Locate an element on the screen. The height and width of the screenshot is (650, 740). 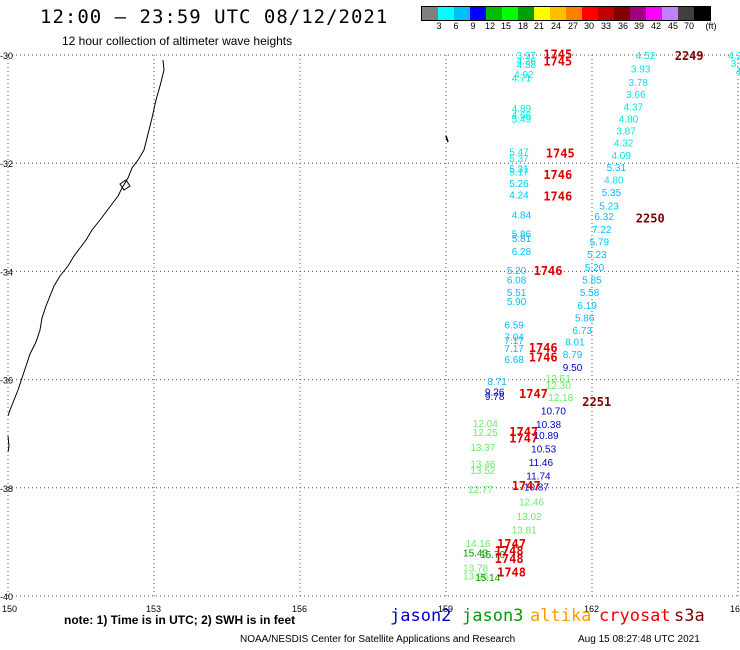
wave-height-value: 5.20 is located at coordinates (595, 268).